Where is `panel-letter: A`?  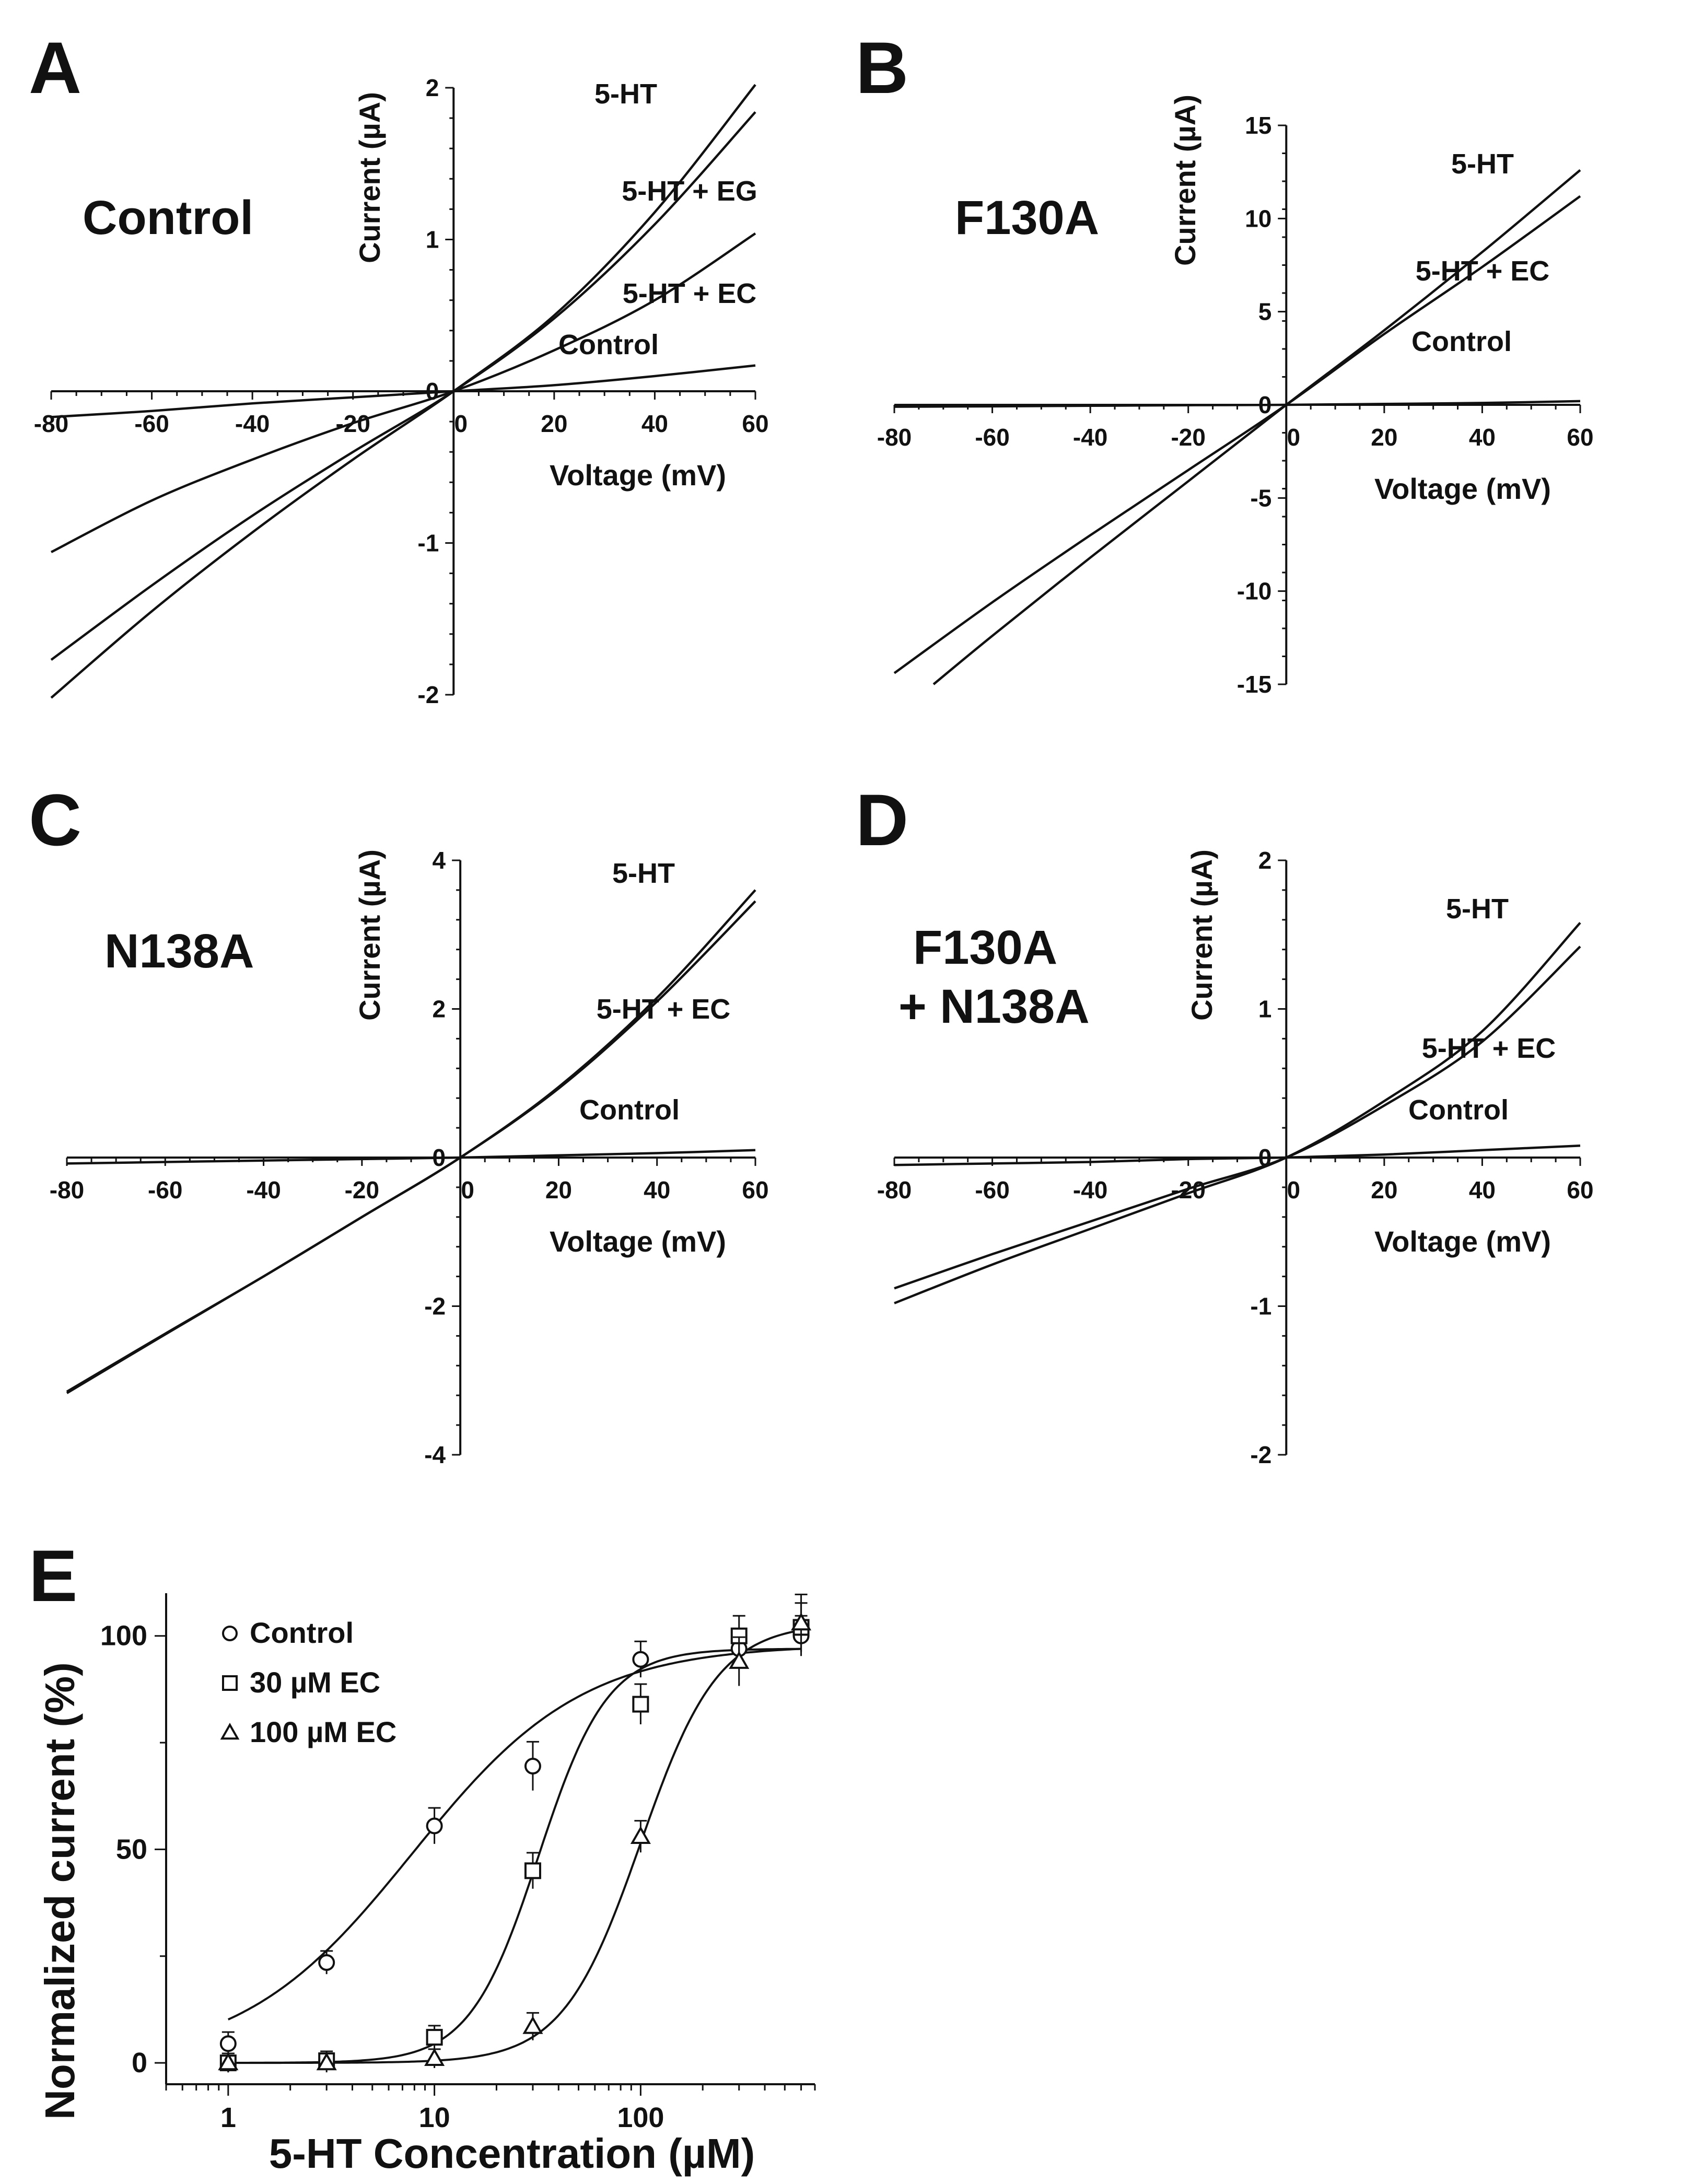
panel-letter: A is located at coordinates (55, 68).